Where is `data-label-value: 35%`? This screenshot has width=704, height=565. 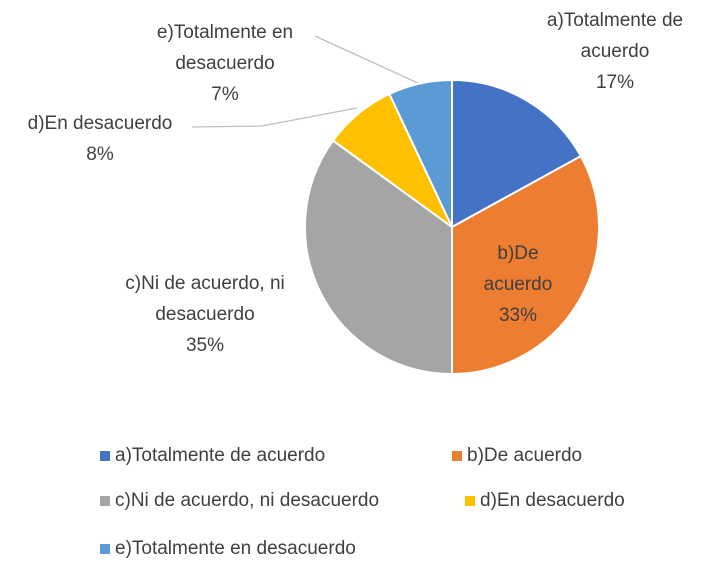 data-label-value: 35% is located at coordinates (205, 345).